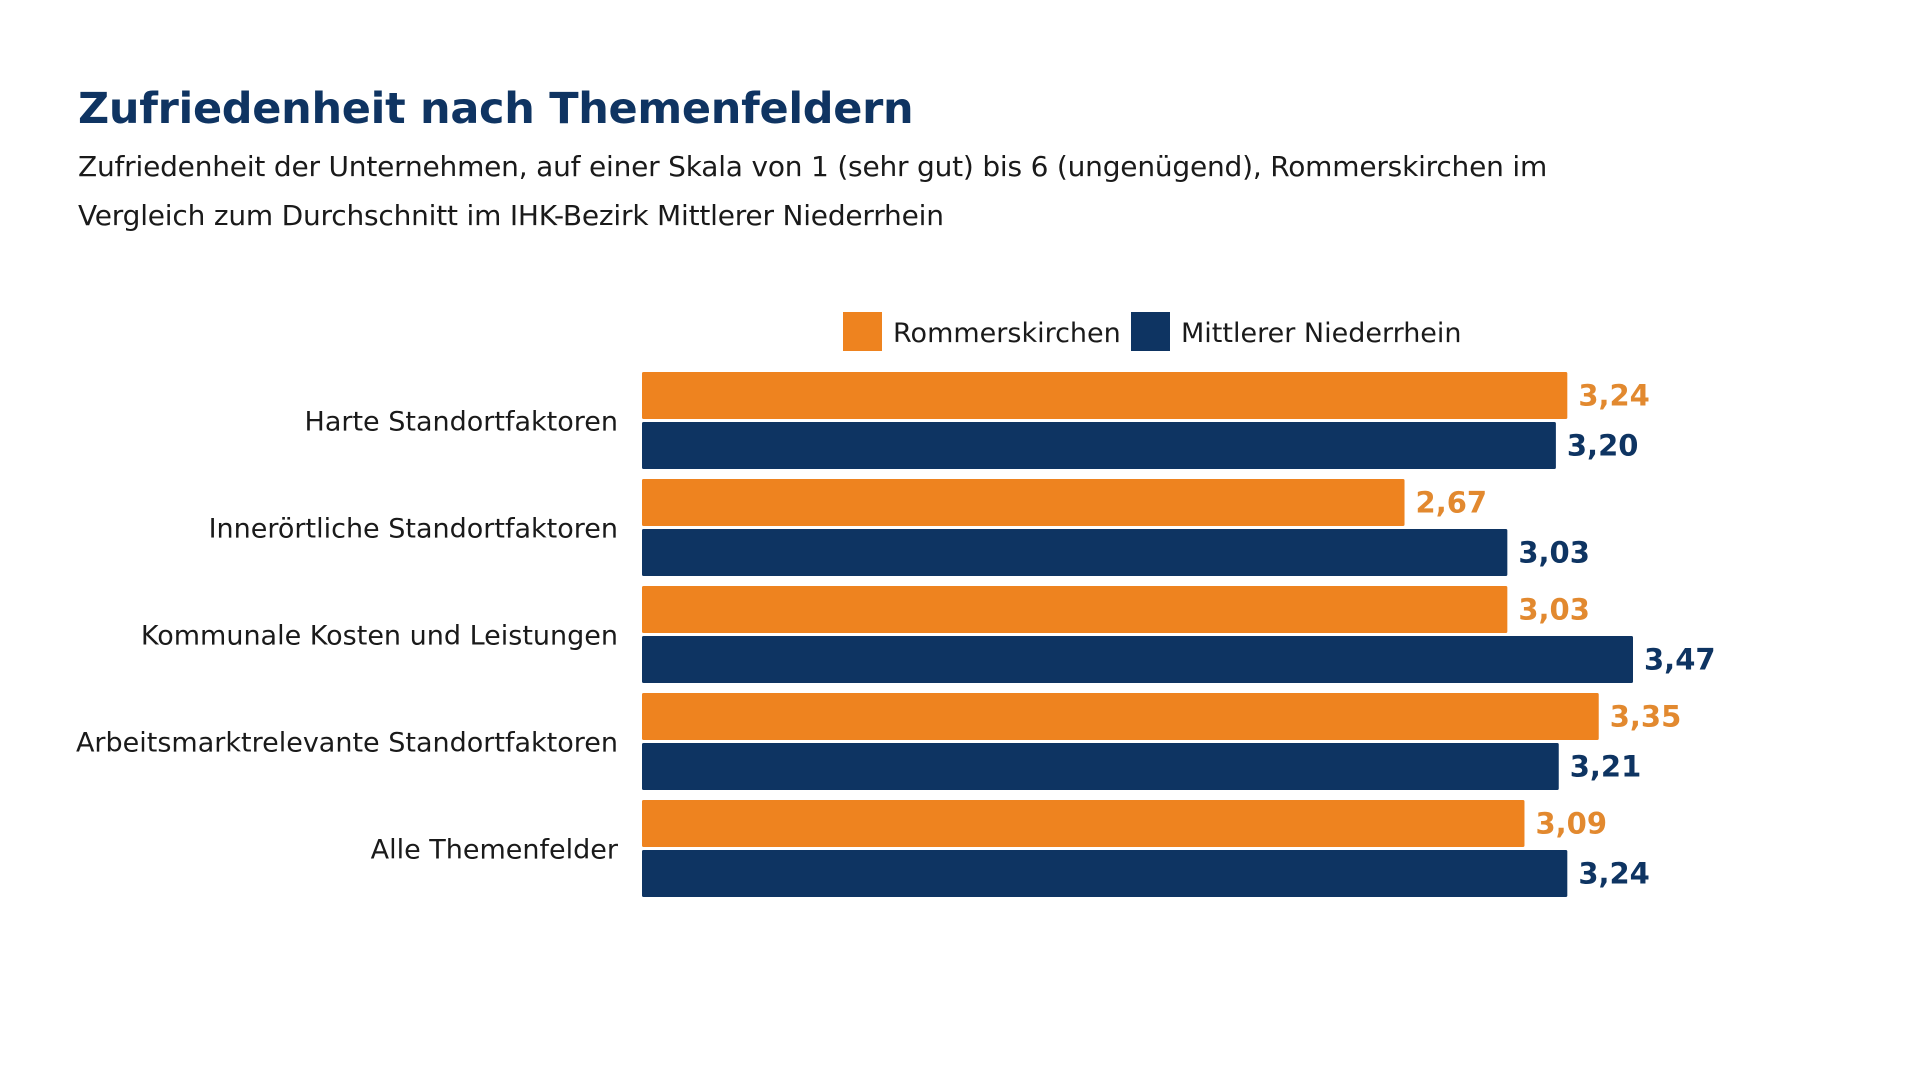 This screenshot has height=1080, width=1920. Describe the element at coordinates (1614, 874) in the screenshot. I see `value-label-mittlerer-niederrhein-alle-themenfelder: 3,24` at that location.